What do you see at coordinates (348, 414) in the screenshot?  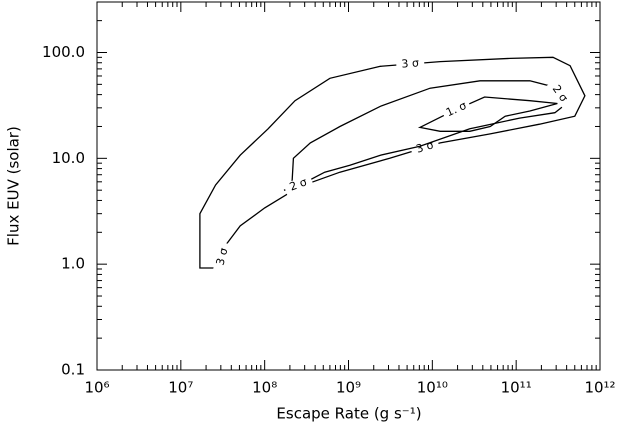 I see `x-axis-label: Escape Rate (g s⁻¹)` at bounding box center [348, 414].